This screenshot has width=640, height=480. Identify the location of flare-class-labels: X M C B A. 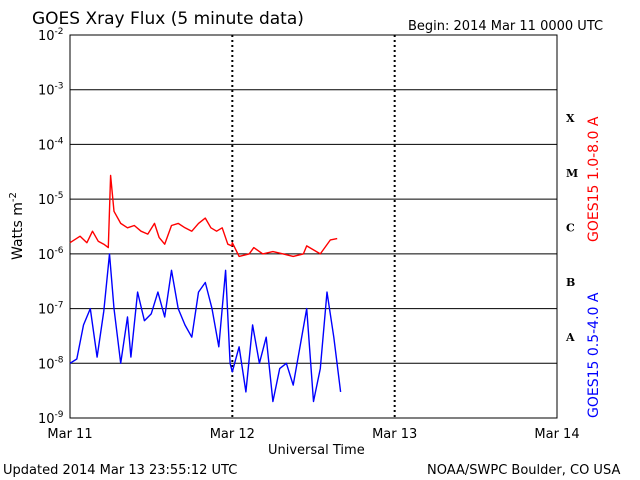
(571, 228).